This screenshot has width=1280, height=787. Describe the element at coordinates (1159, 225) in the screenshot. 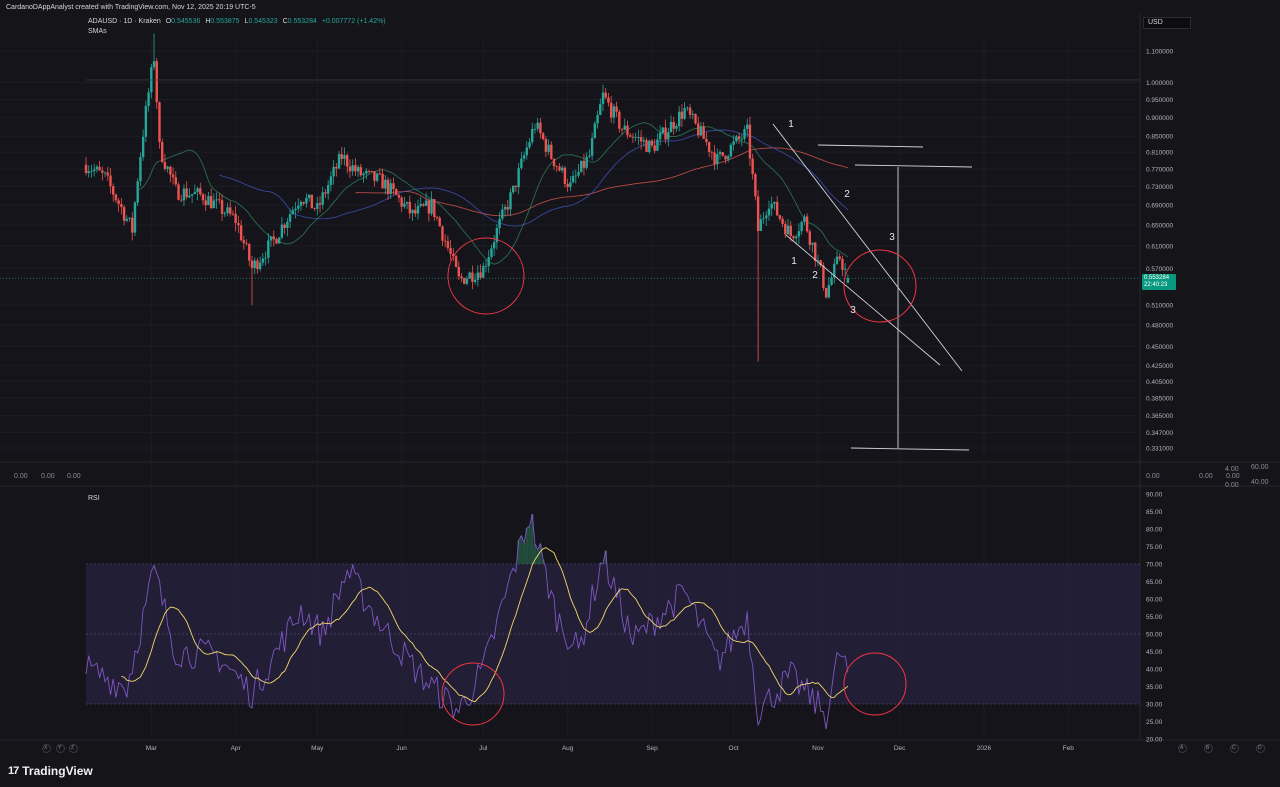

I see `price-axis-label: 0.650000` at that location.